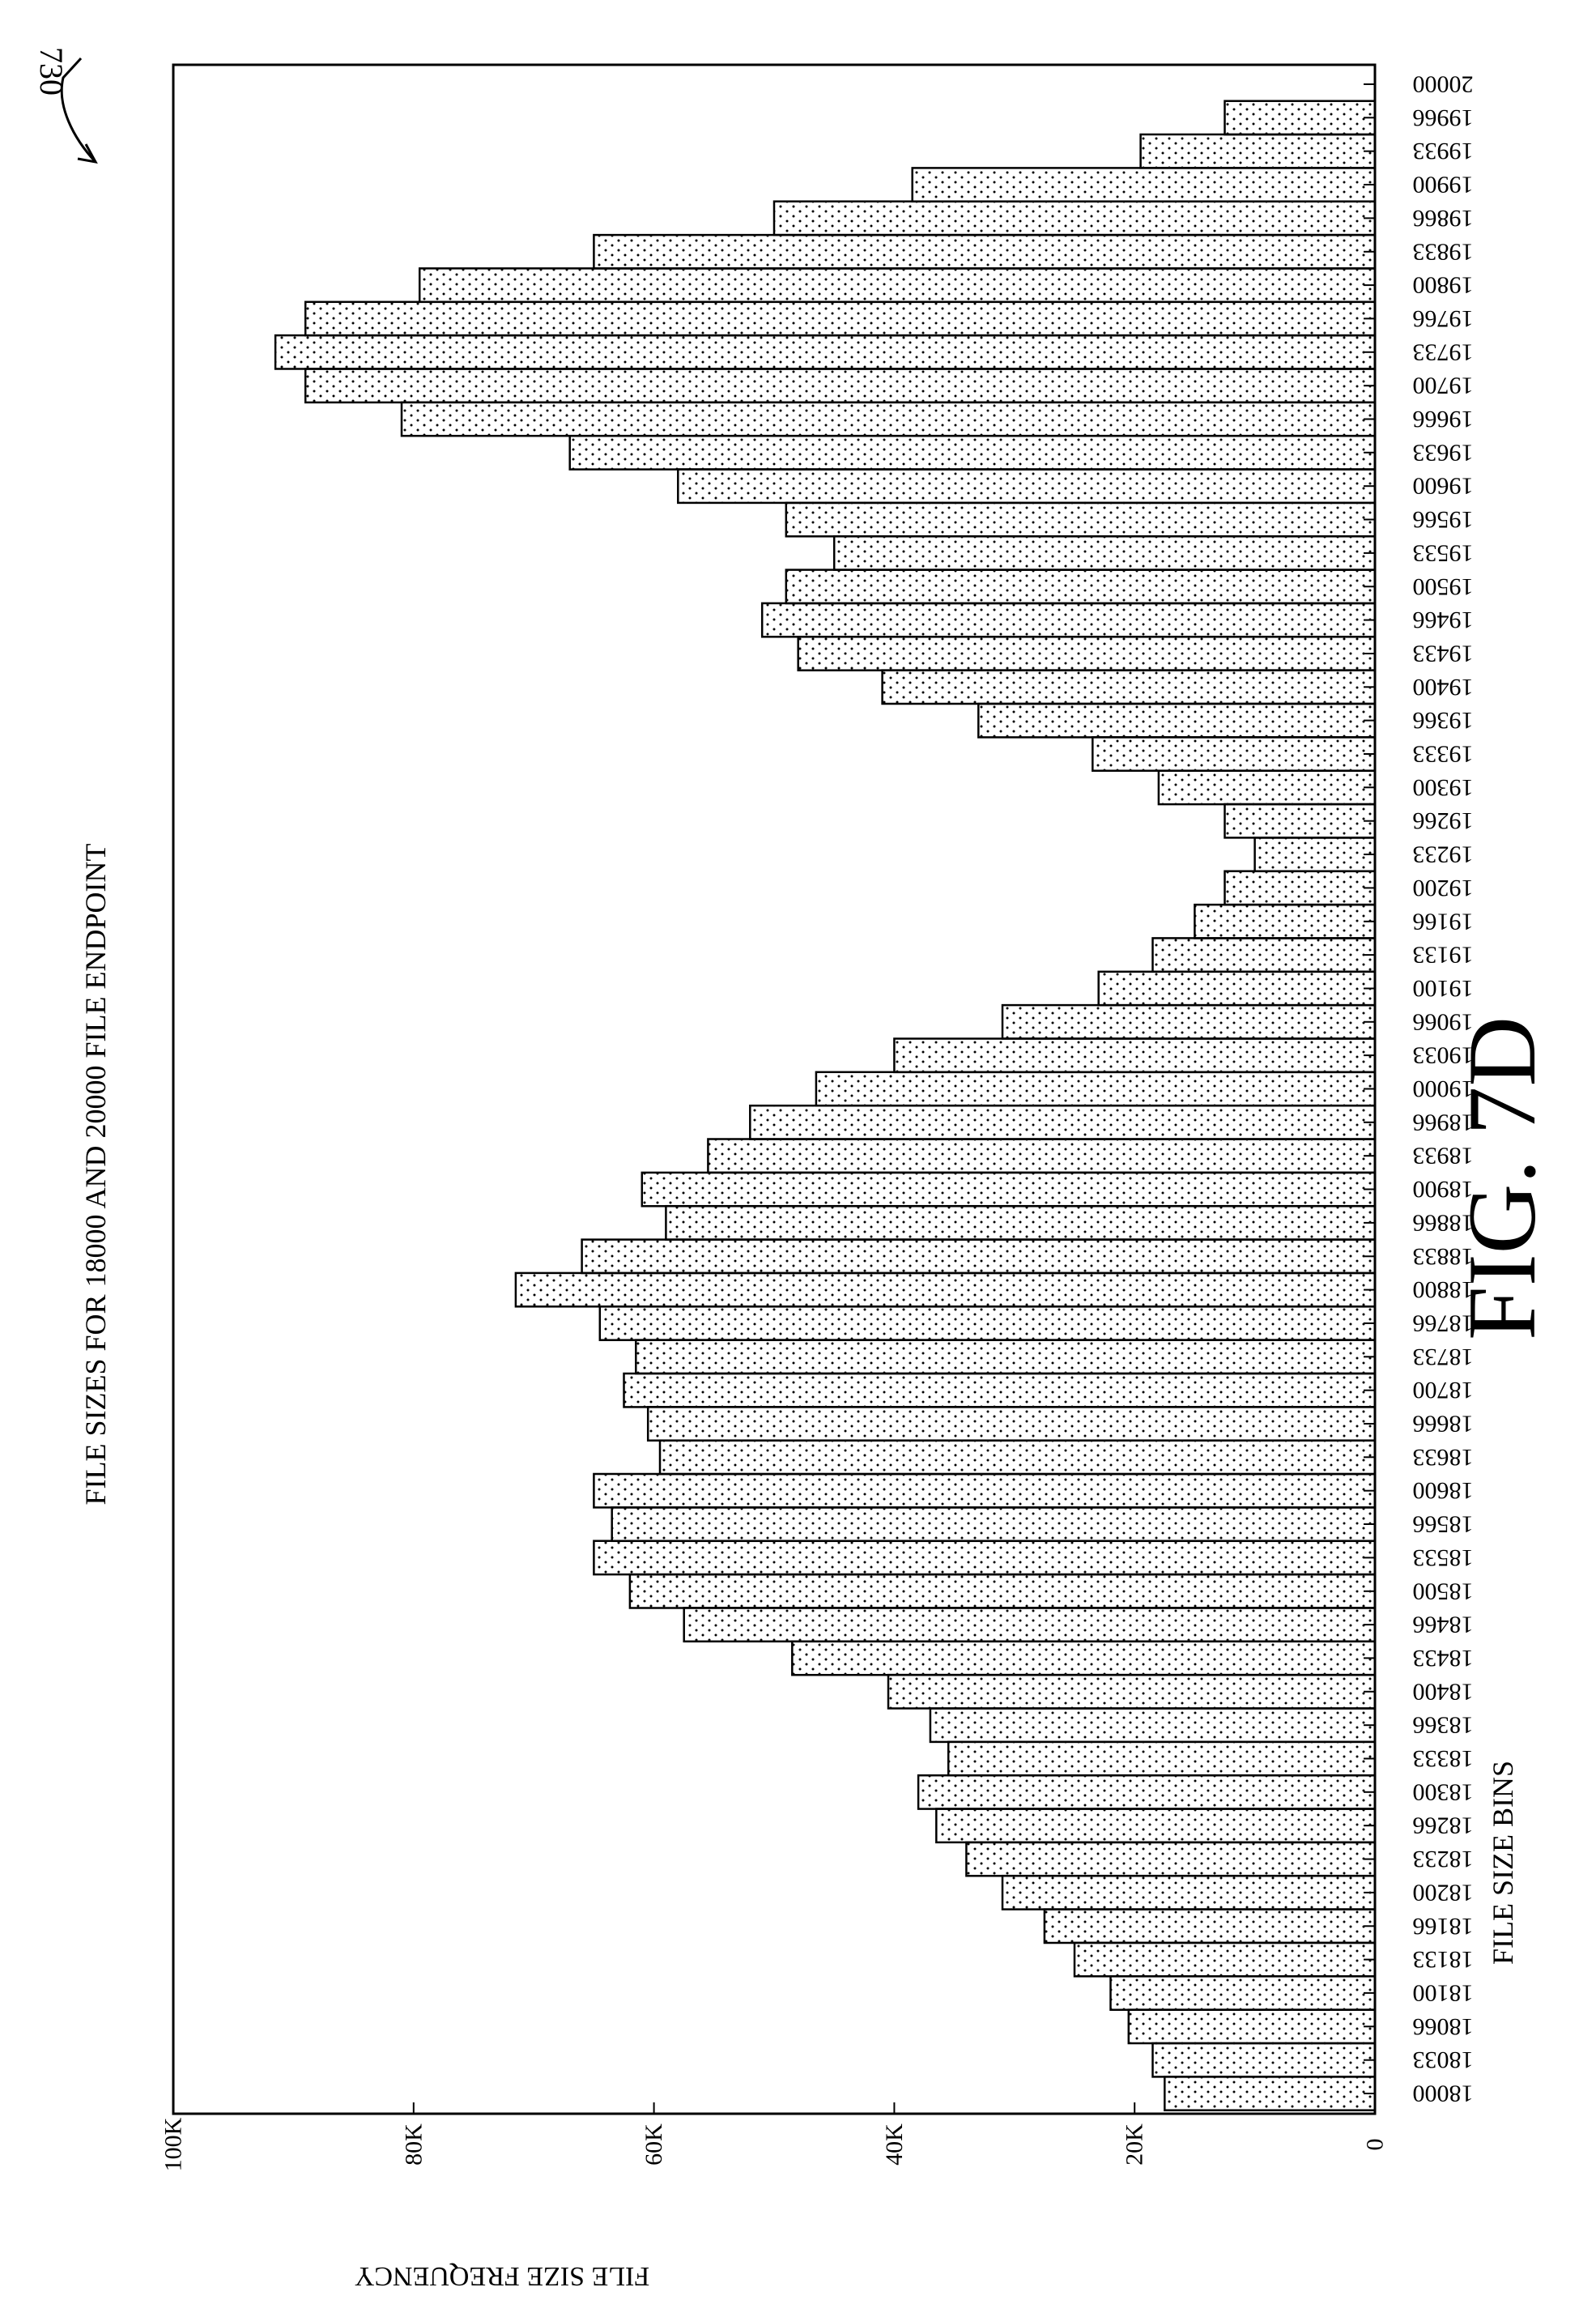 The width and height of the screenshot is (1596, 2300). I want to click on category-label-19433: 19433, so click(1443, 654).